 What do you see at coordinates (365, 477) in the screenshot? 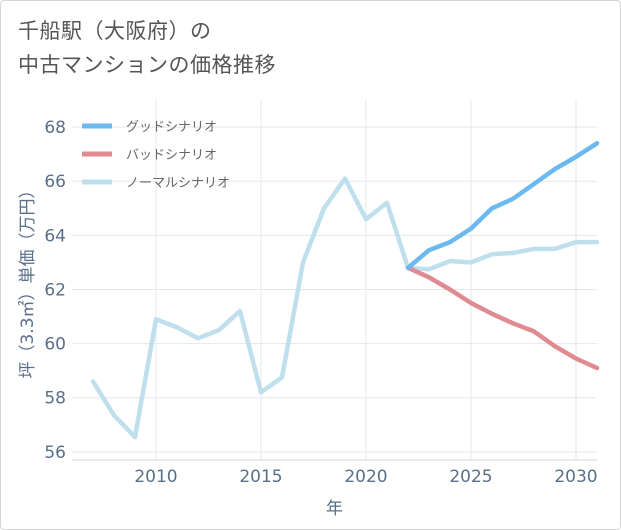
I see `x-tick-label: 2020` at bounding box center [365, 477].